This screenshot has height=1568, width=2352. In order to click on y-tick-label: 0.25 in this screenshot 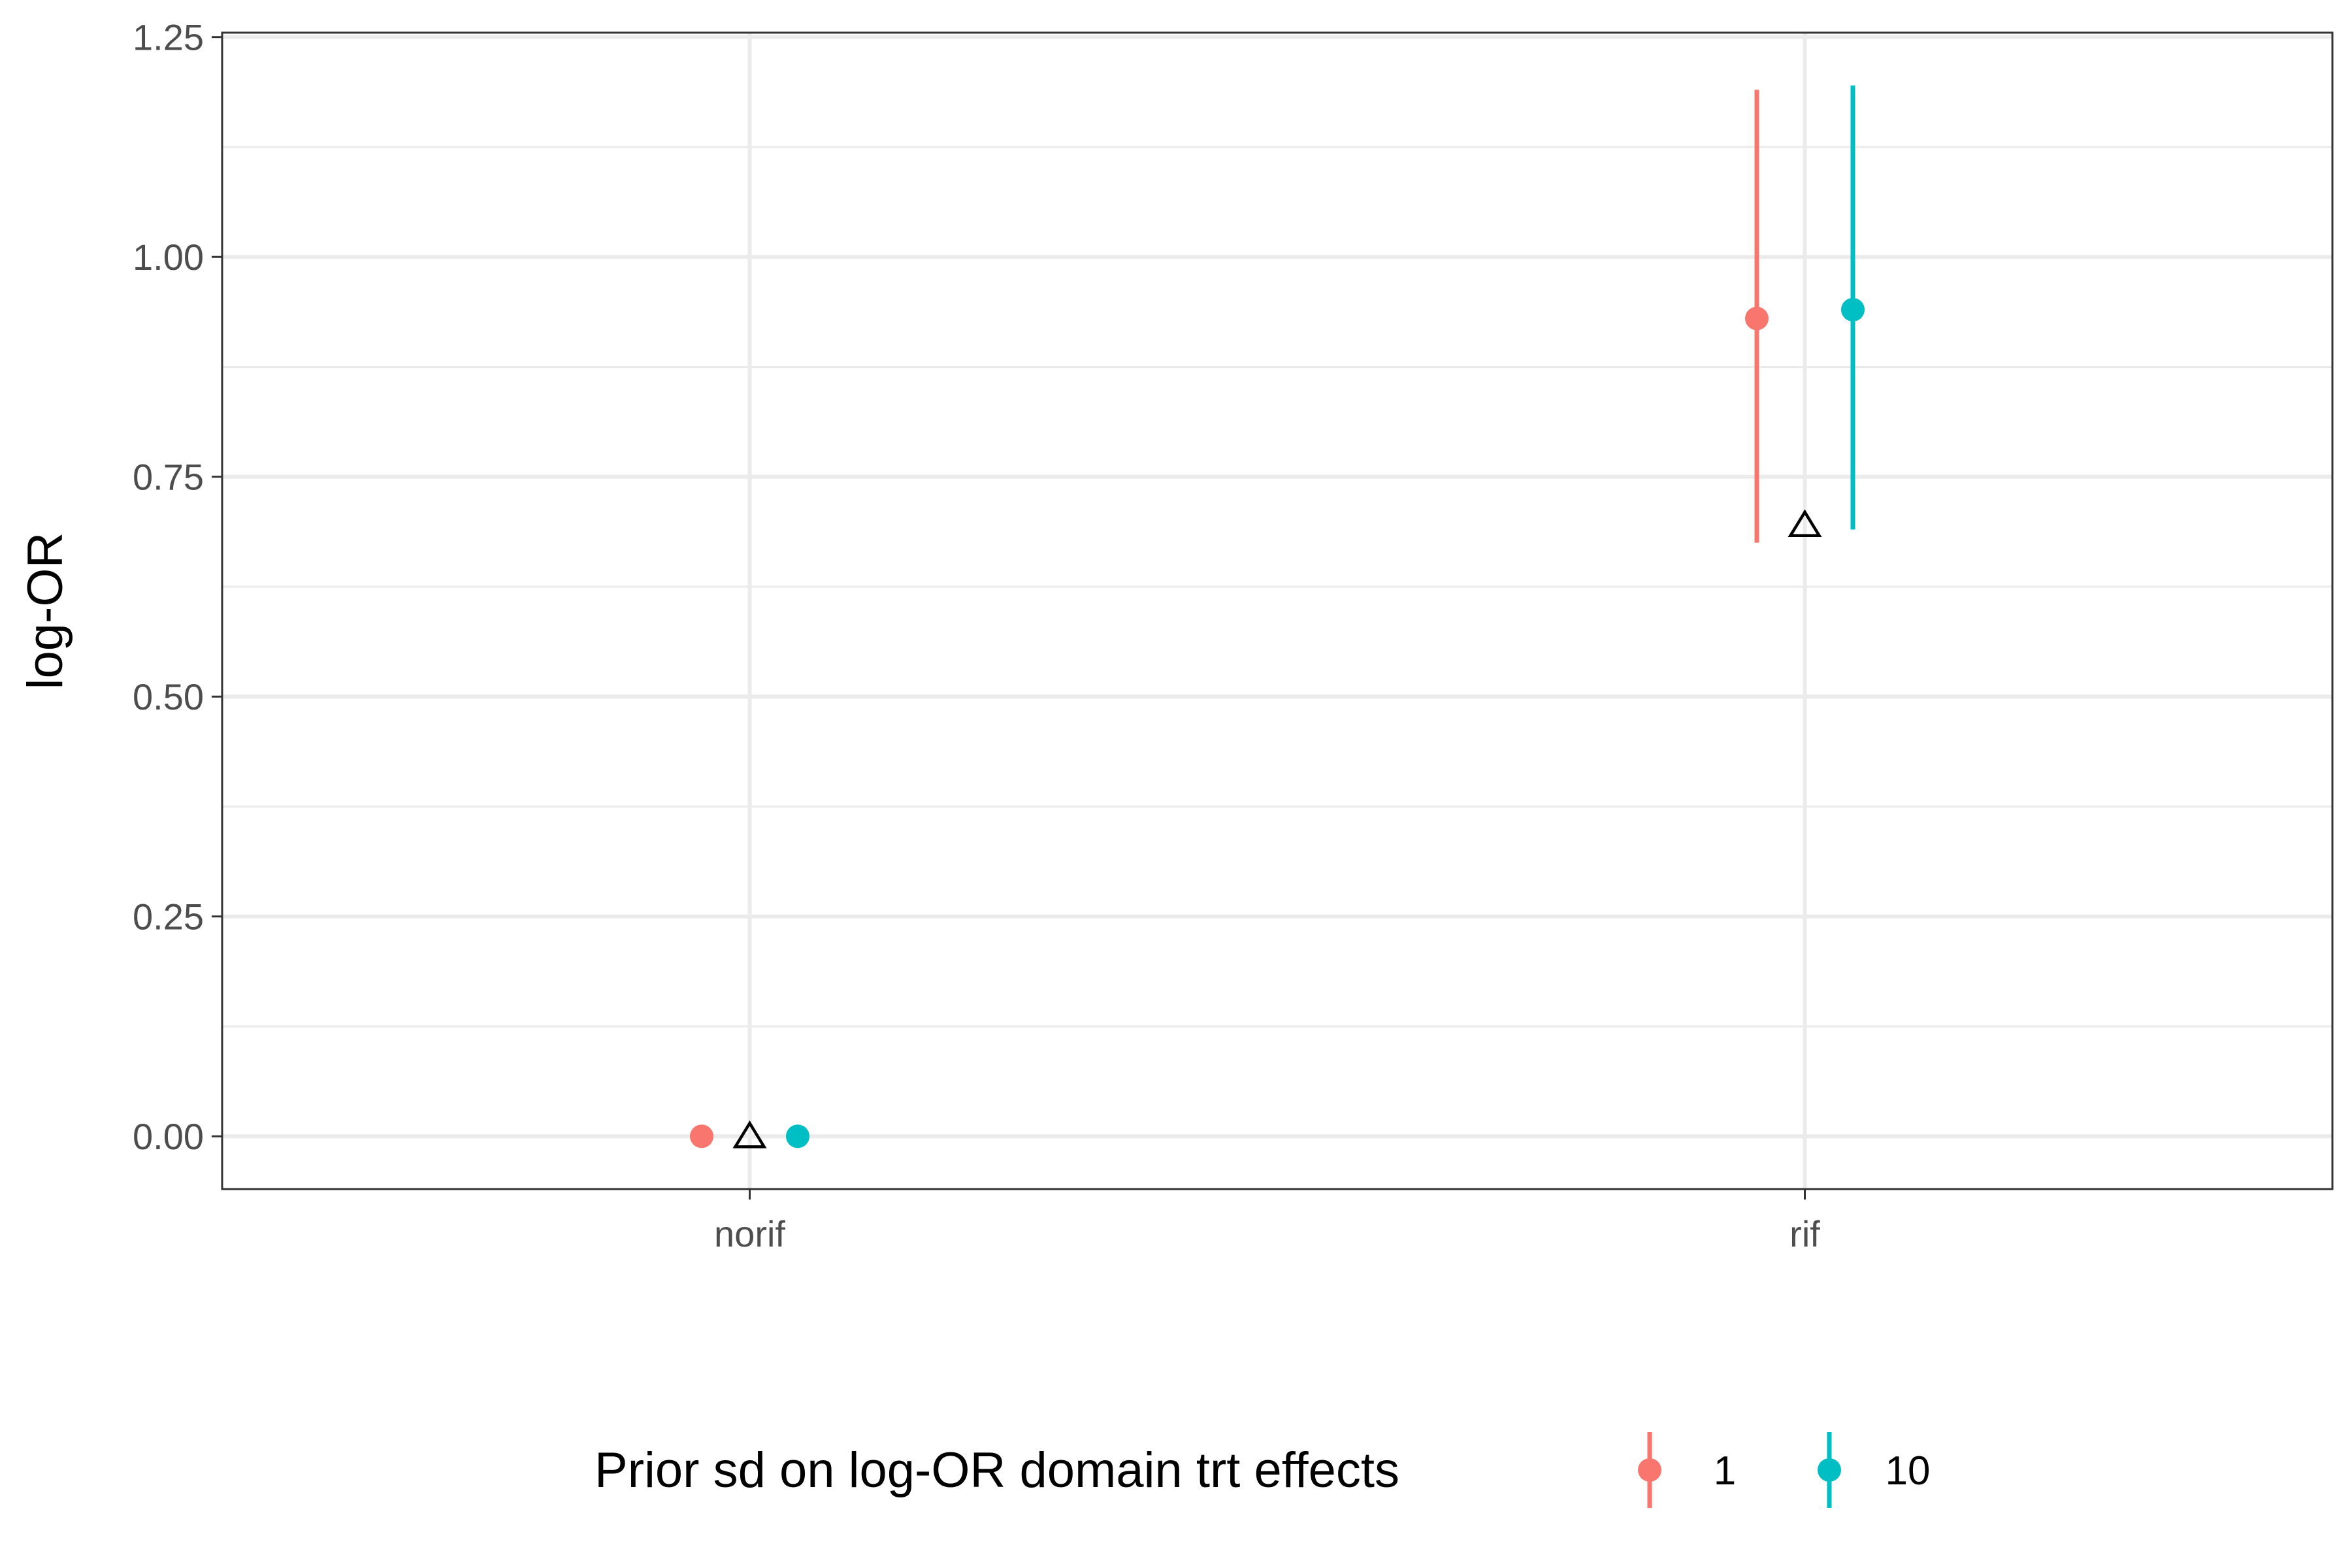, I will do `click(168, 917)`.